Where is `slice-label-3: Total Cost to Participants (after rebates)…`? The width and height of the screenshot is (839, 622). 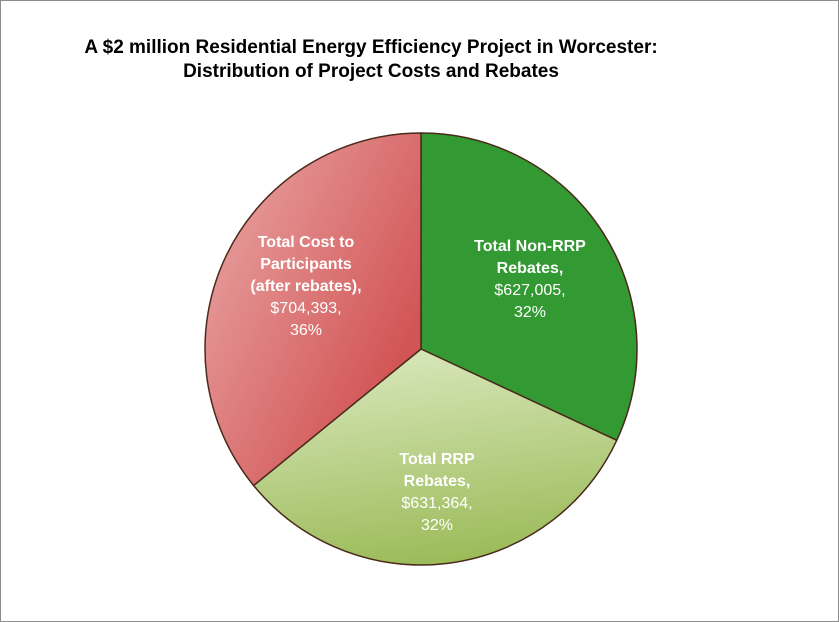
slice-label-3: Total Cost to Participants (after rebates)… is located at coordinates (305, 286).